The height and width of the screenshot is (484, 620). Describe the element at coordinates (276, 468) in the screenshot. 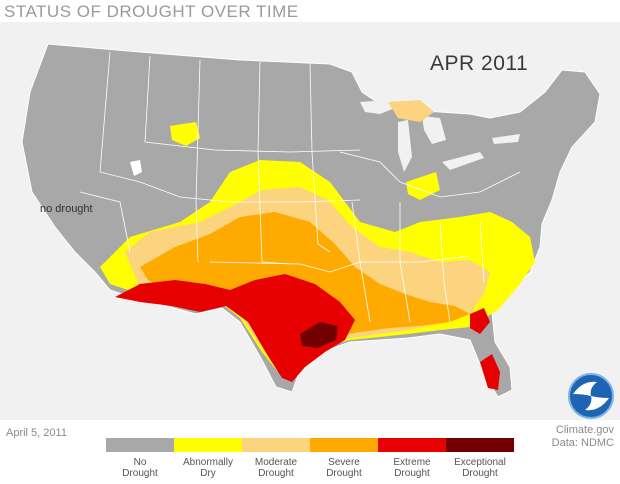

I see `legend-label: Moderate Drought` at that location.